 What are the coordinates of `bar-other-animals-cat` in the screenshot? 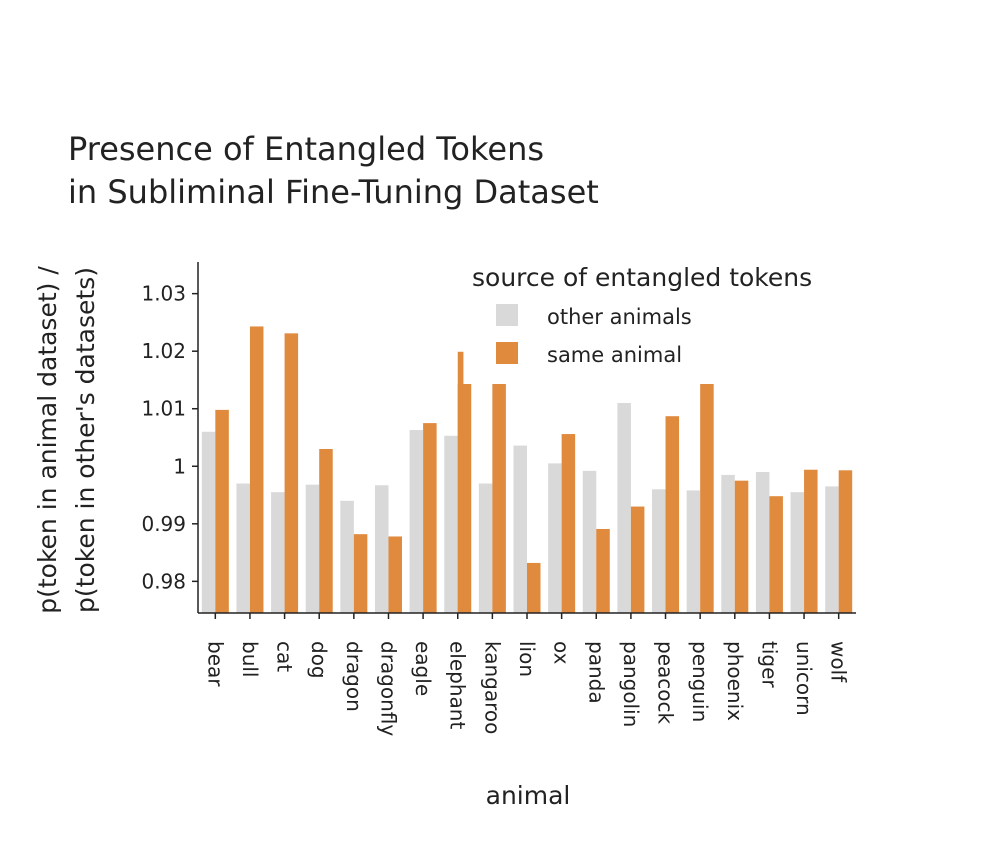 It's located at (278, 552).